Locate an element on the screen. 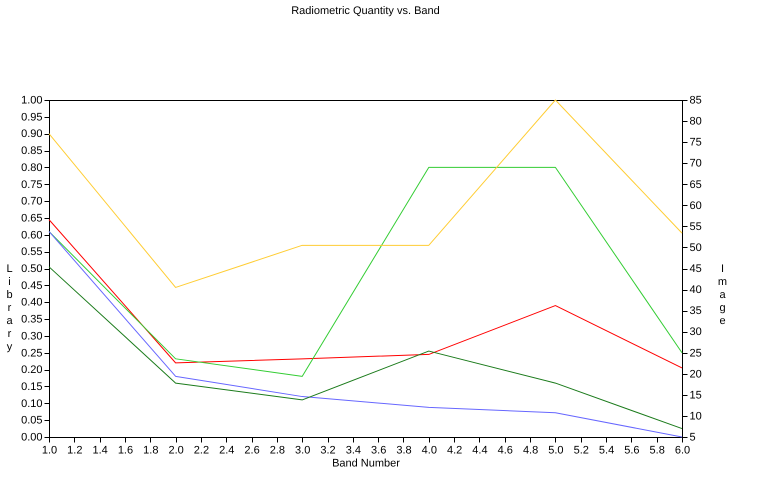 Image resolution: width=758 pixels, height=489 pixels. y-tick-label: 0.15 is located at coordinates (31, 386).